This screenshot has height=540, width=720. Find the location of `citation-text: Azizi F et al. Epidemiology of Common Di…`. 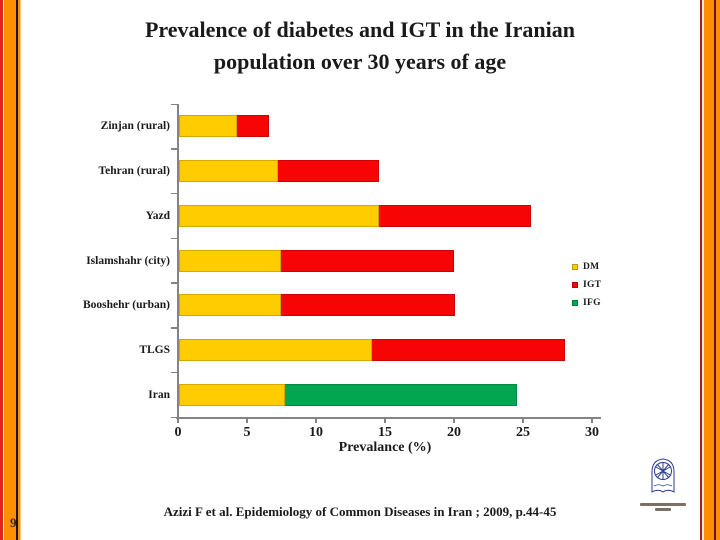

citation-text: Azizi F et al. Epidemiology of Common Di… is located at coordinates (360, 511).